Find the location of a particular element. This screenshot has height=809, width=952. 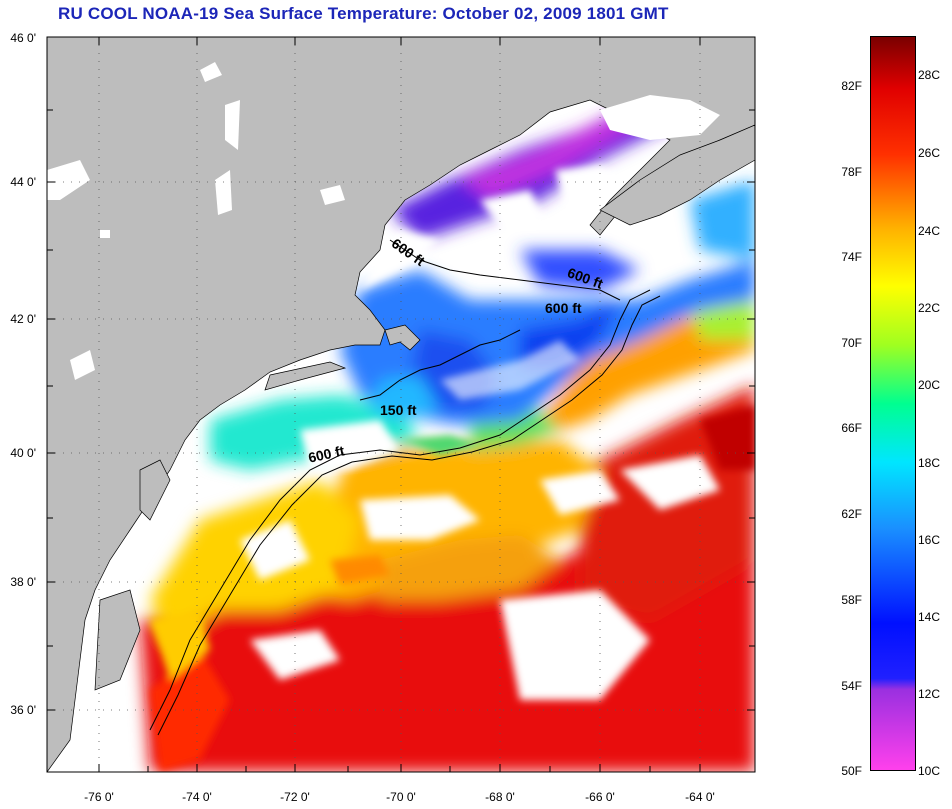

depth-label: 150 ft is located at coordinates (398, 410).